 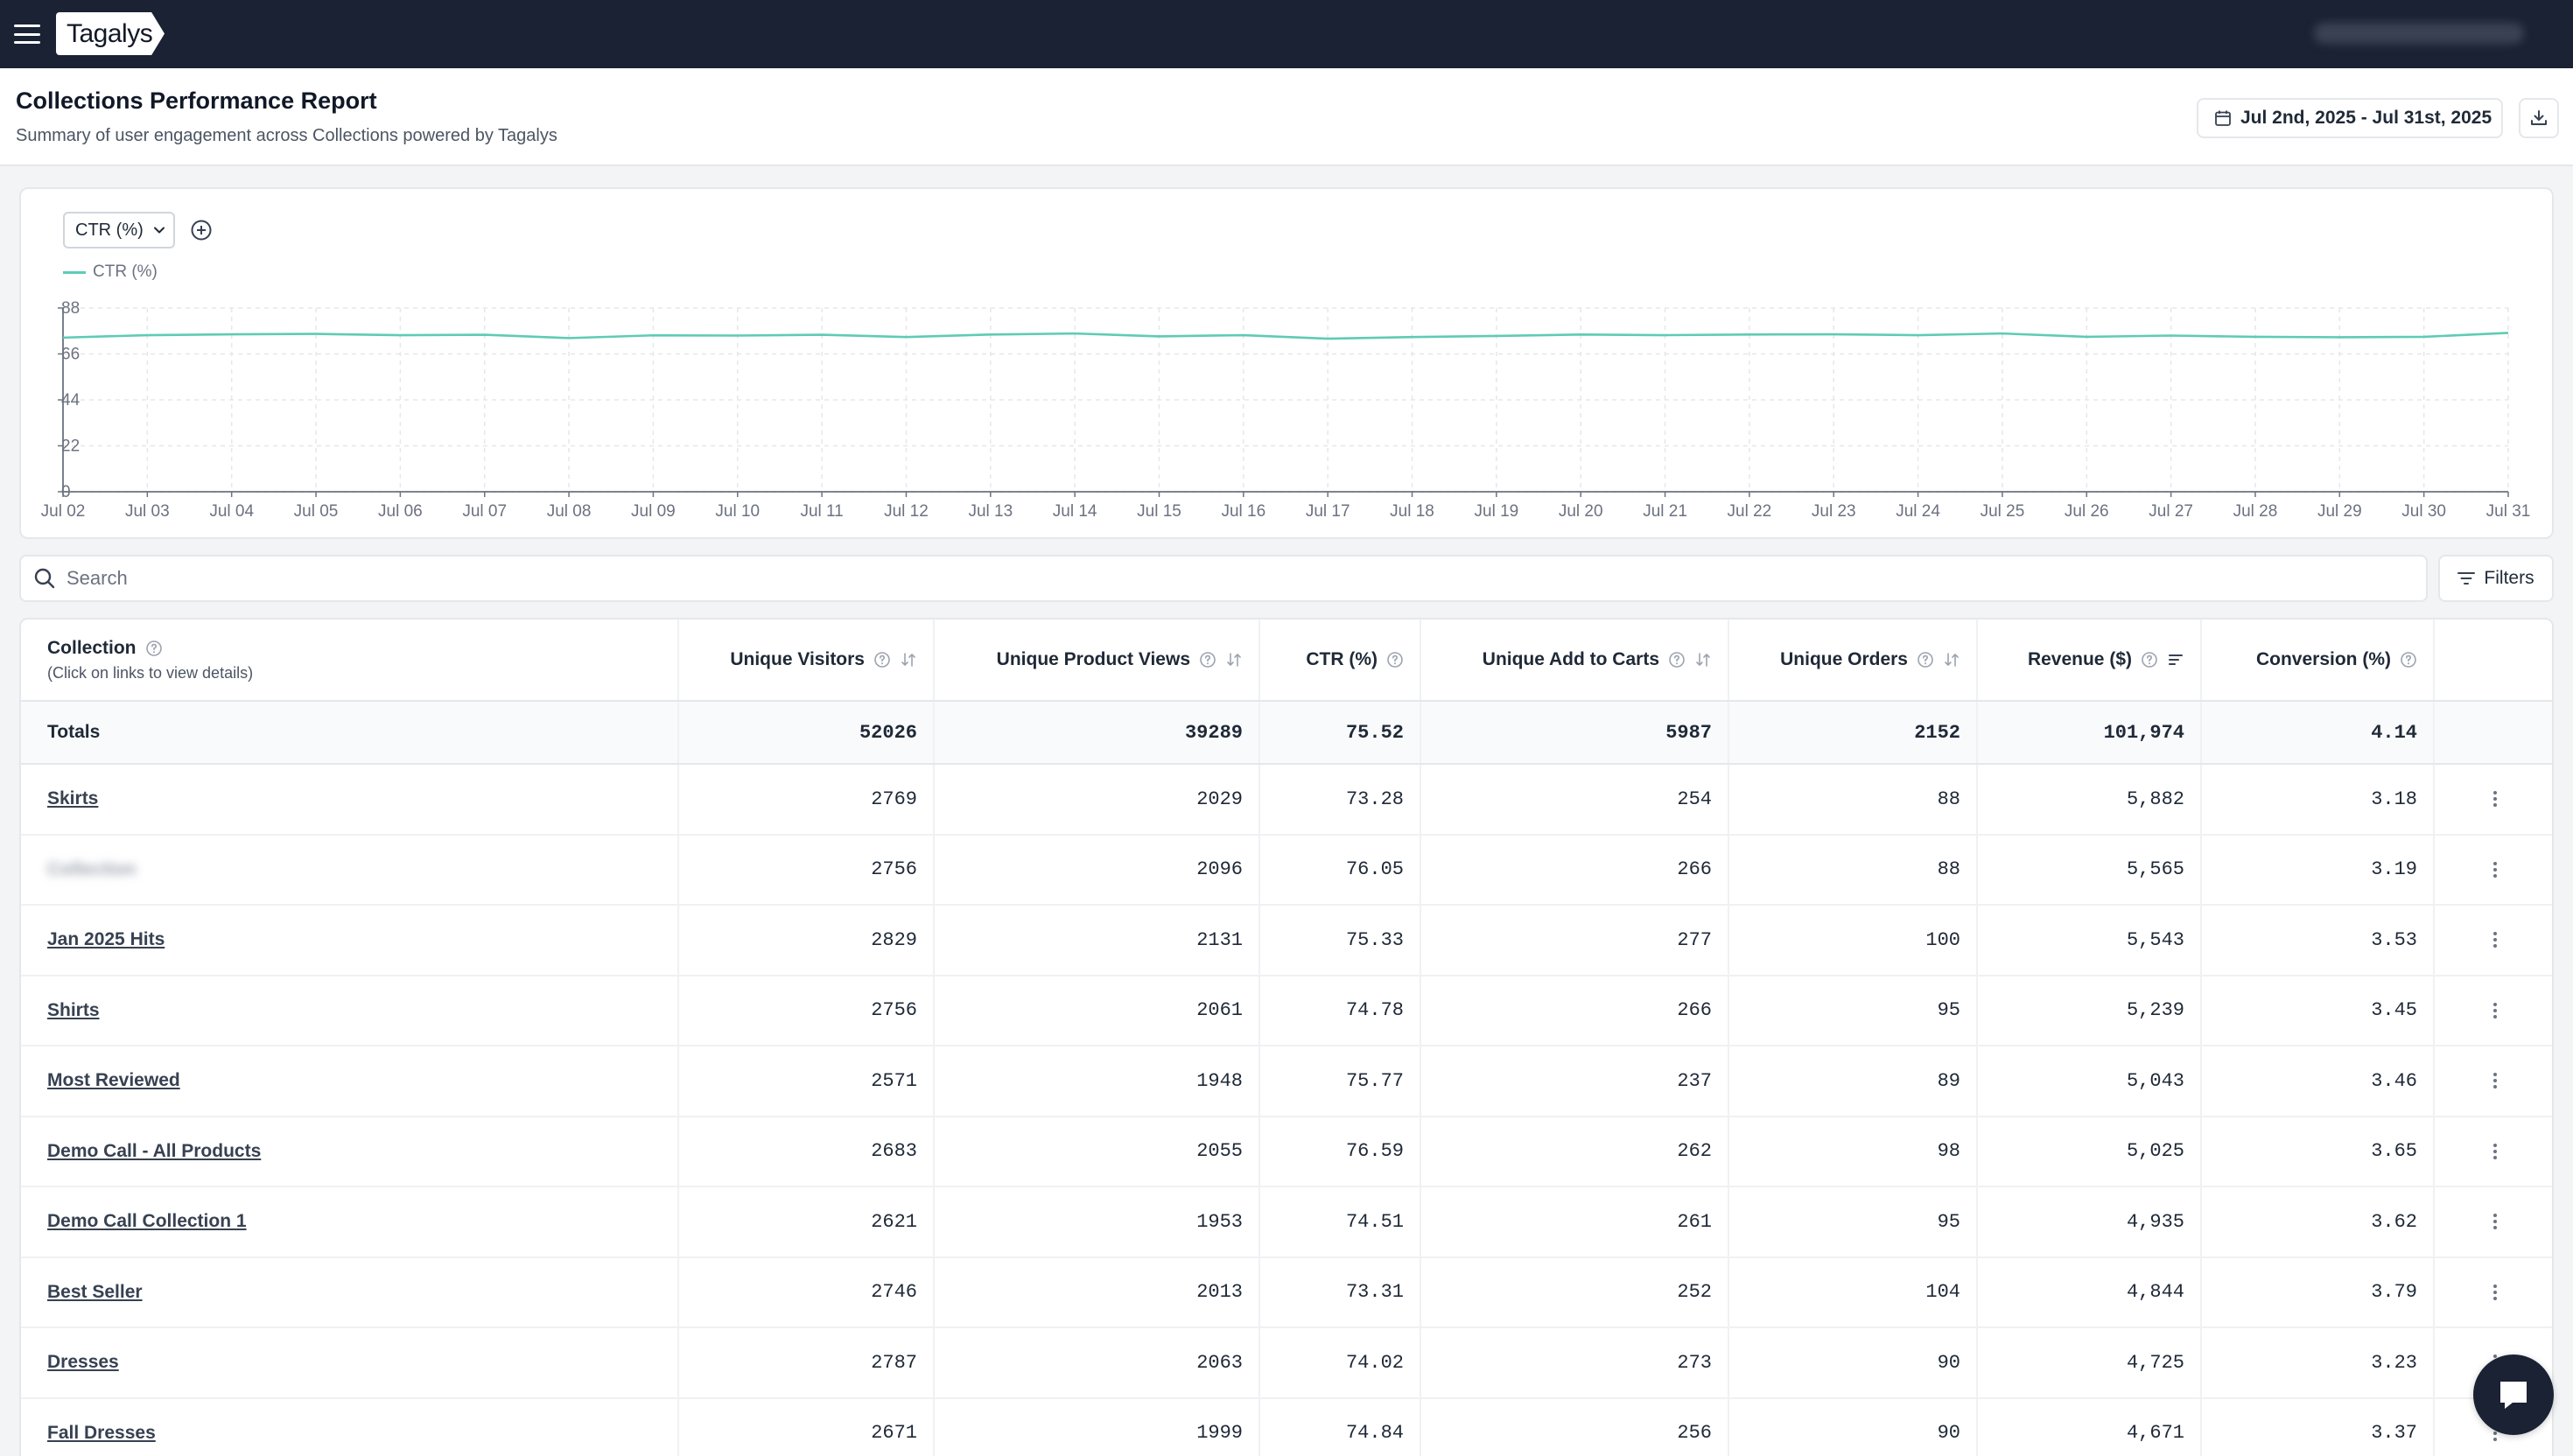 What do you see at coordinates (1340, 1362) in the screenshot?
I see `ctr-cell: 74.02` at bounding box center [1340, 1362].